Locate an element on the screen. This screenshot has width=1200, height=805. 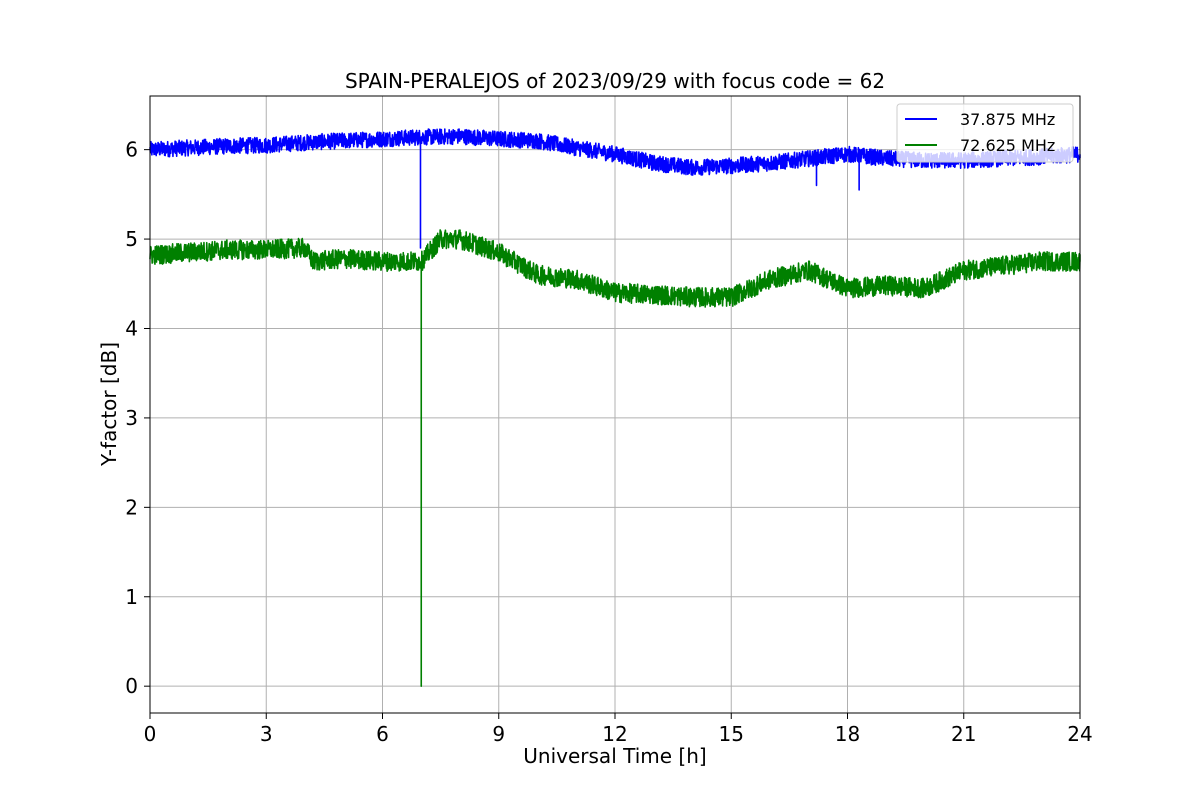
legend: 37.875 MHz 72.625 MHz is located at coordinates (985, 133).